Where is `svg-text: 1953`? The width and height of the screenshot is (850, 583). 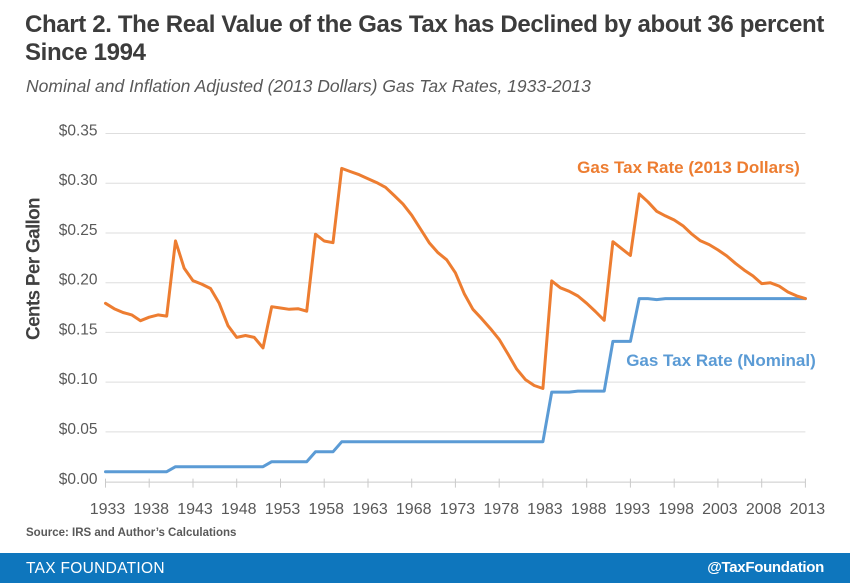 svg-text: 1953 is located at coordinates (283, 509).